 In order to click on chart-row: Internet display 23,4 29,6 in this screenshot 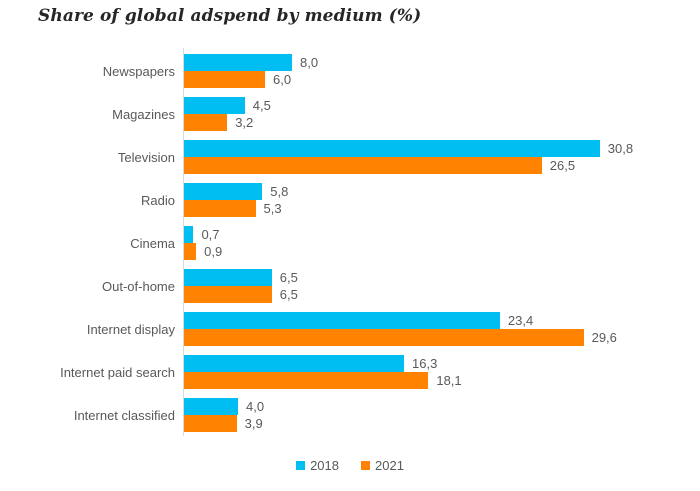, I will do `click(350, 329)`.